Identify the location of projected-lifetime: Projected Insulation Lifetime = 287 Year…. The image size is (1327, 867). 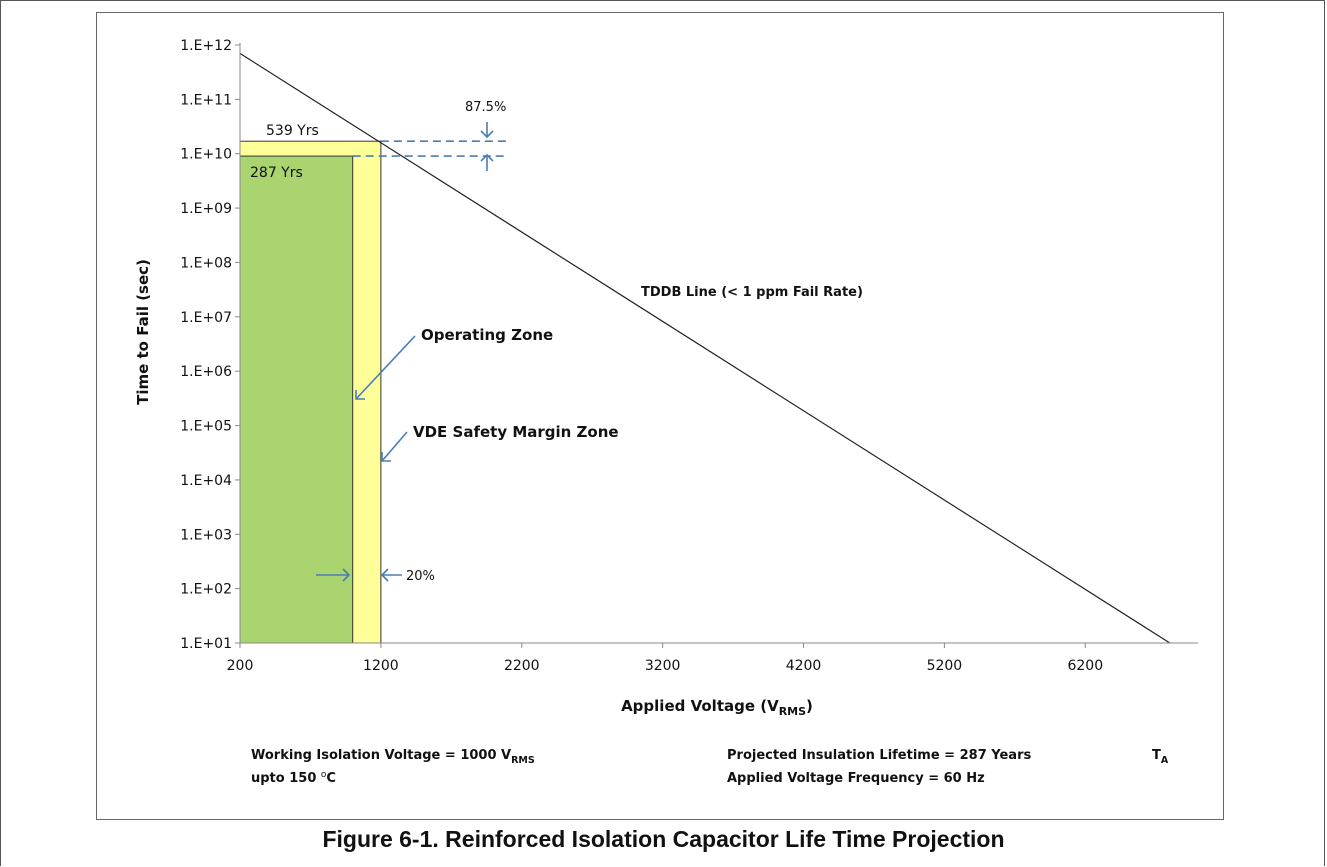
(879, 755).